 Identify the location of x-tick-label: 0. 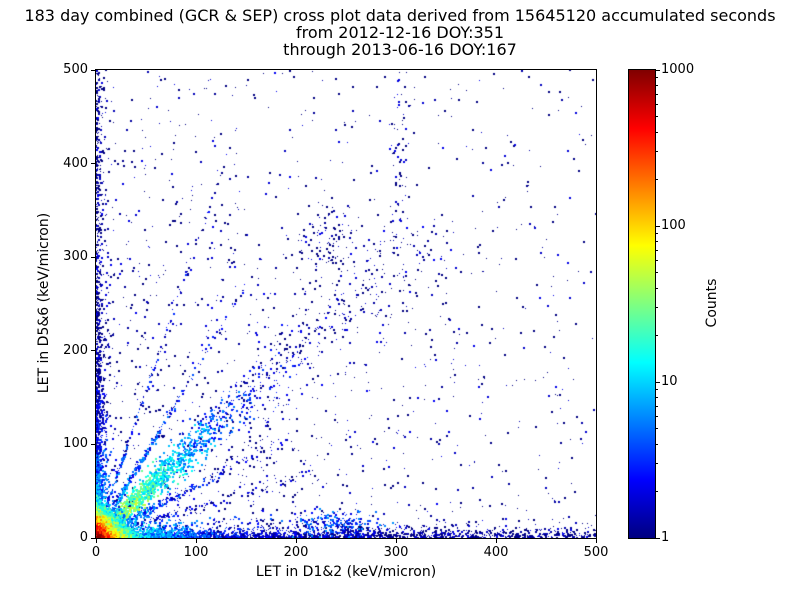
(96, 552).